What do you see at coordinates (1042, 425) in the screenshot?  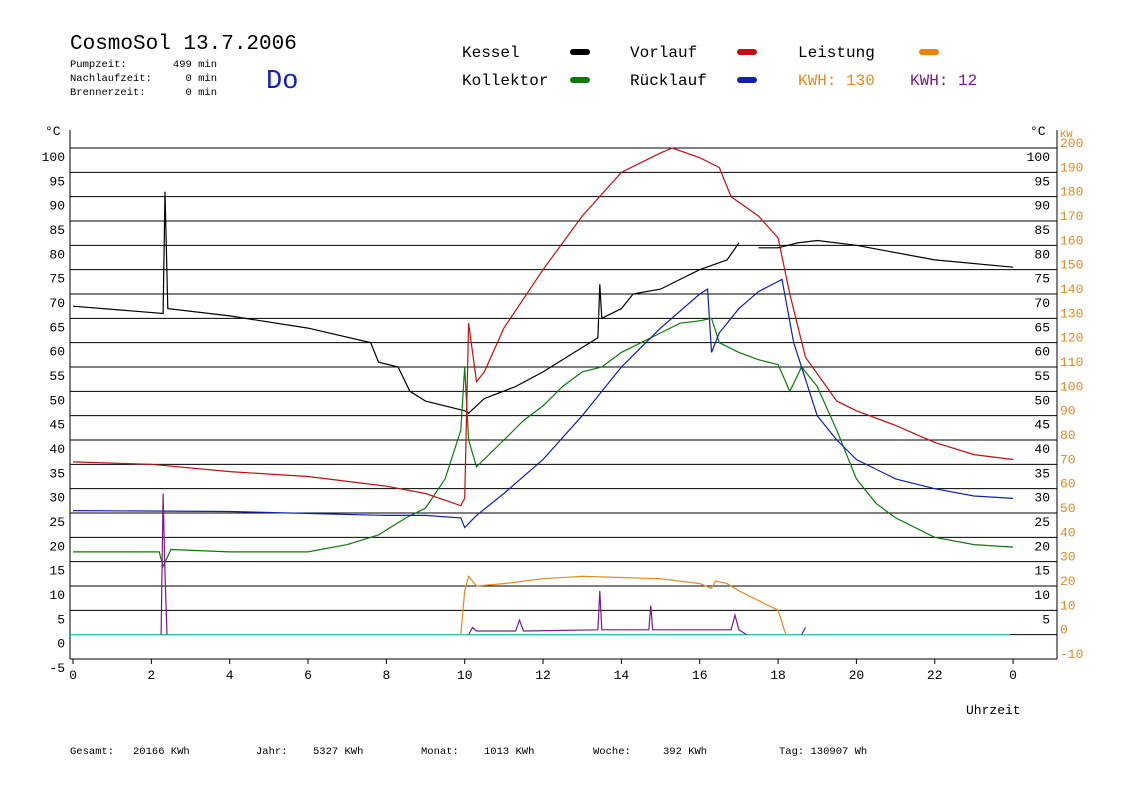 I see `y-tick-label-right: 45` at bounding box center [1042, 425].